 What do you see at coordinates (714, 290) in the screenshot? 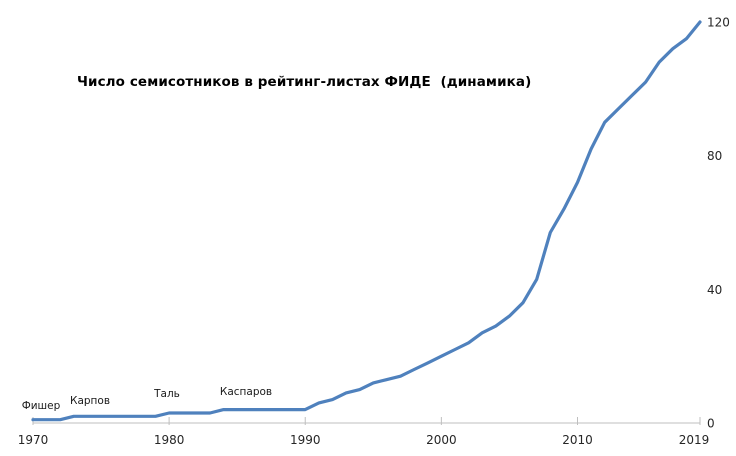
I see `y-axis-tick-label: 40` at bounding box center [714, 290].